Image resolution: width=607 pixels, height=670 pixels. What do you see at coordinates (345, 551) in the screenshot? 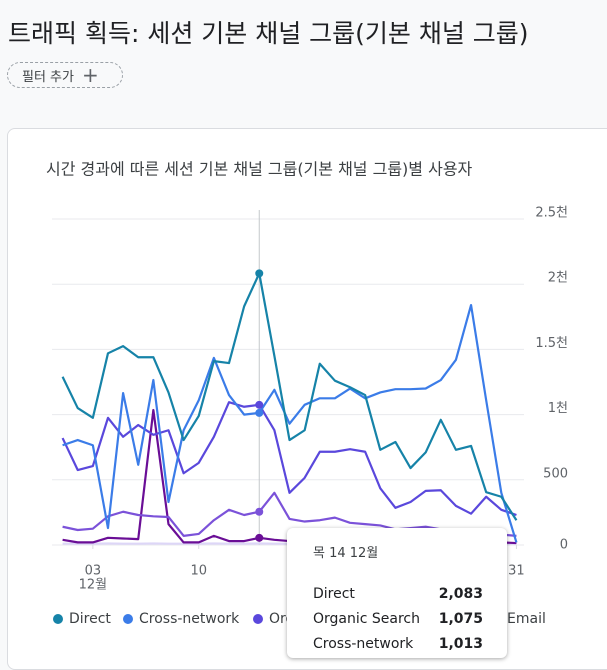
I see `tooltip-title: 목 14 12월` at bounding box center [345, 551].